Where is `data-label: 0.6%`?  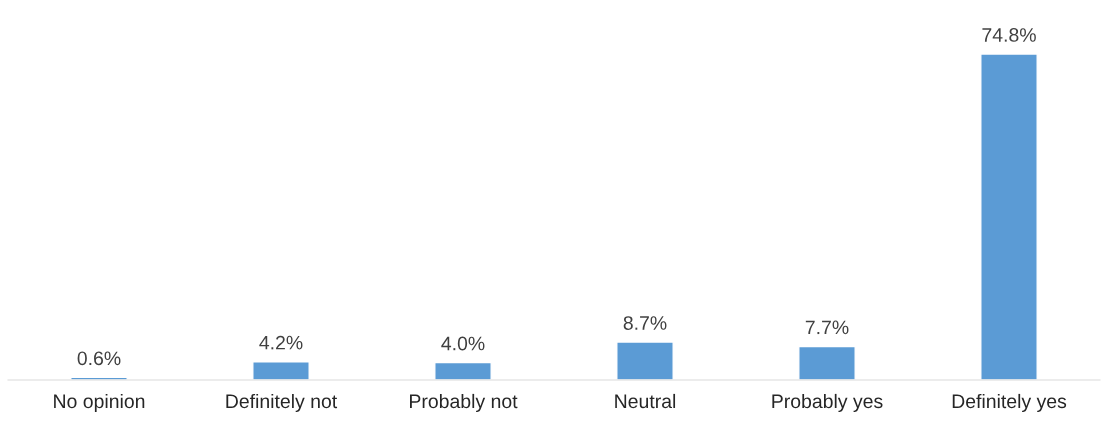 data-label: 0.6% is located at coordinates (99, 358).